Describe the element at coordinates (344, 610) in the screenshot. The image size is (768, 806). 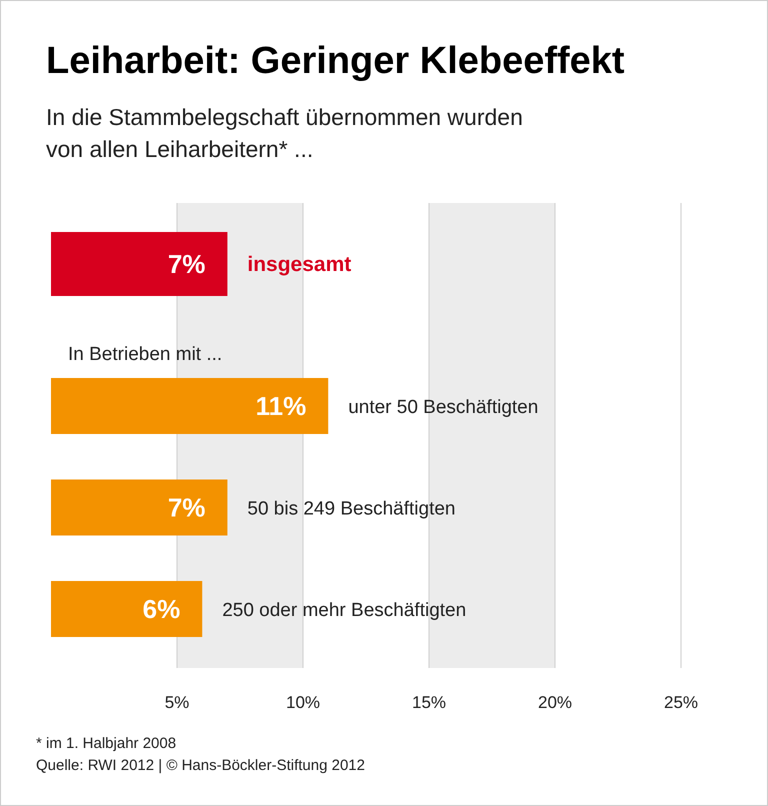
I see `y-tick-label: 250 oder mehr Beschäftigten` at that location.